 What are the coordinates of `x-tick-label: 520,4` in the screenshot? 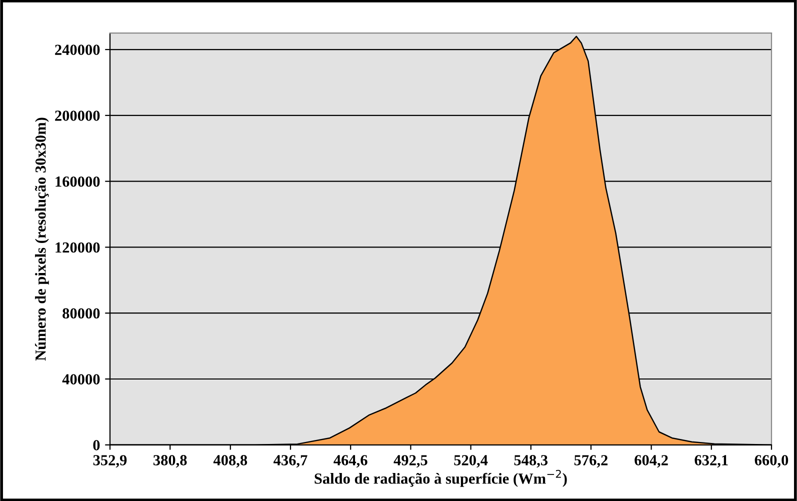 It's located at (471, 461).